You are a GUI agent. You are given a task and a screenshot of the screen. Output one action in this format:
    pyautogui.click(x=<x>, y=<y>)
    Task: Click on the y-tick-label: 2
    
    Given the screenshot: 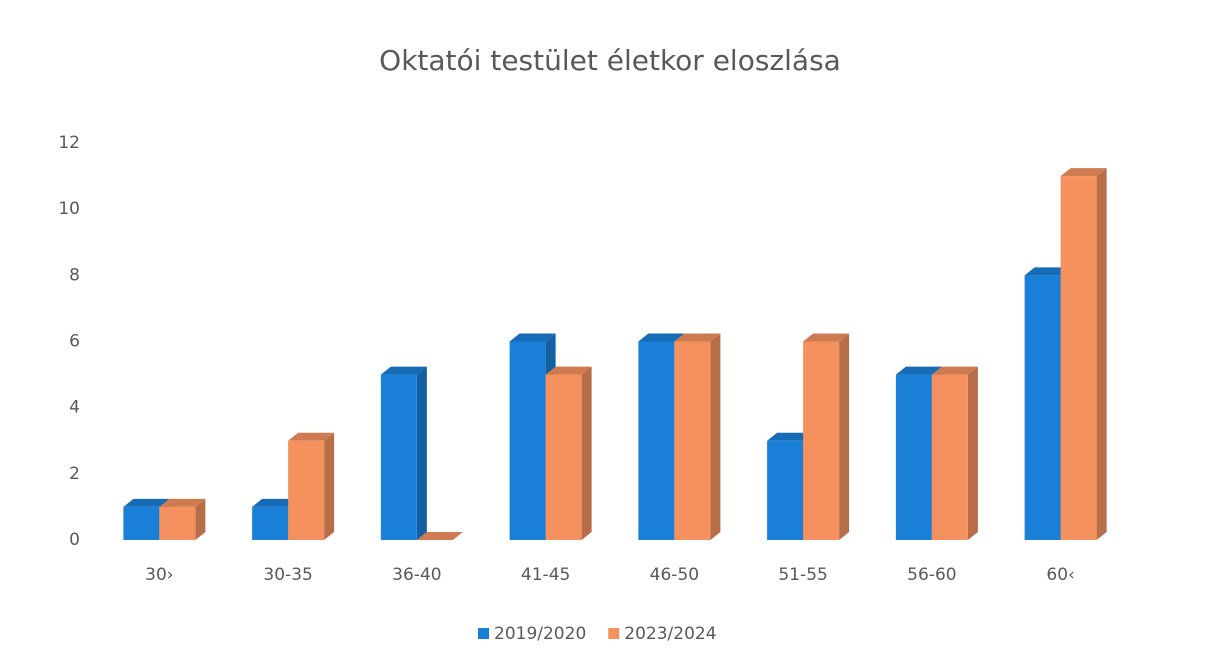 What is the action you would take?
    pyautogui.click(x=74, y=474)
    